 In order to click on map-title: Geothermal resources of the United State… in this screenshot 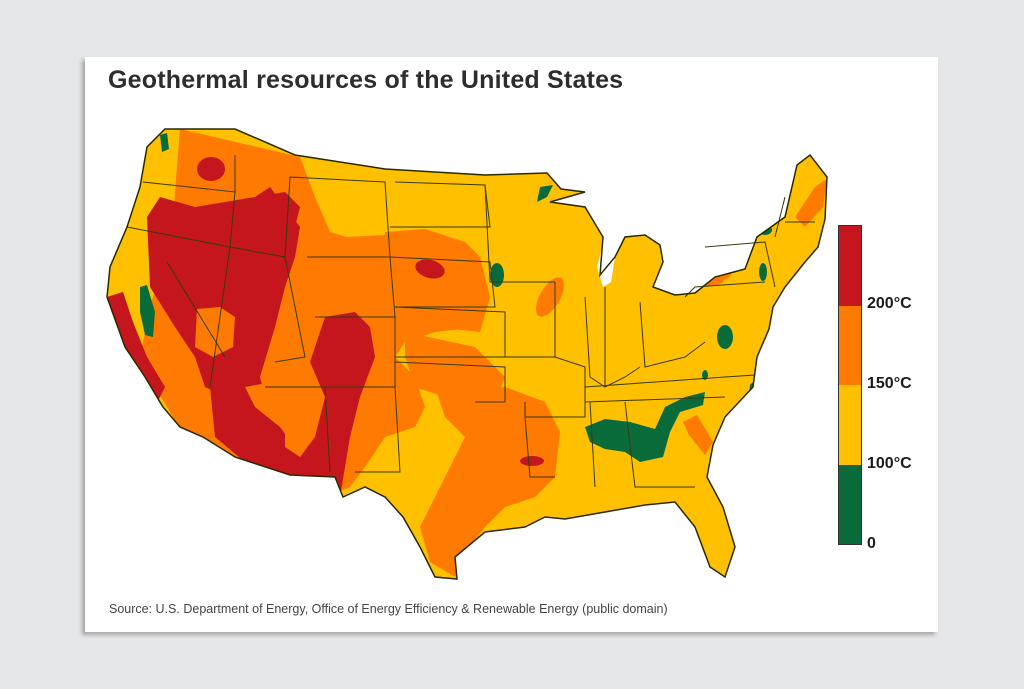, I will do `click(366, 80)`.